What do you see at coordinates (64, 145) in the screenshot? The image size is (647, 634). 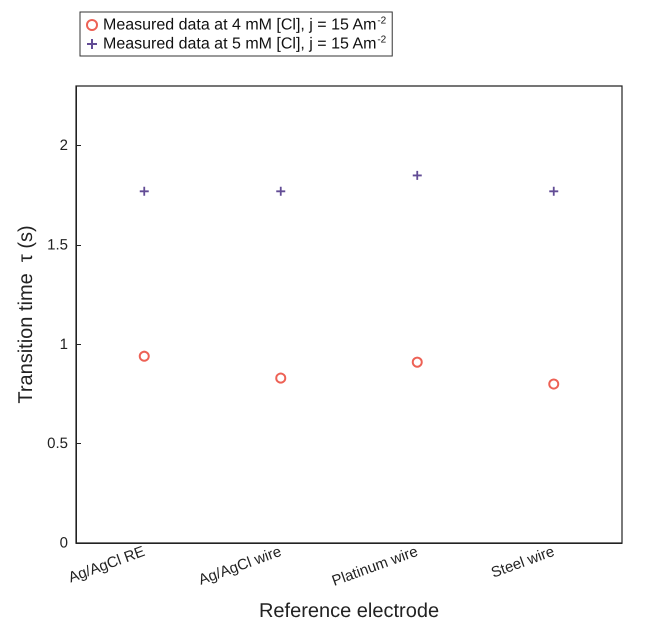 I see `y-tick-label: 2` at bounding box center [64, 145].